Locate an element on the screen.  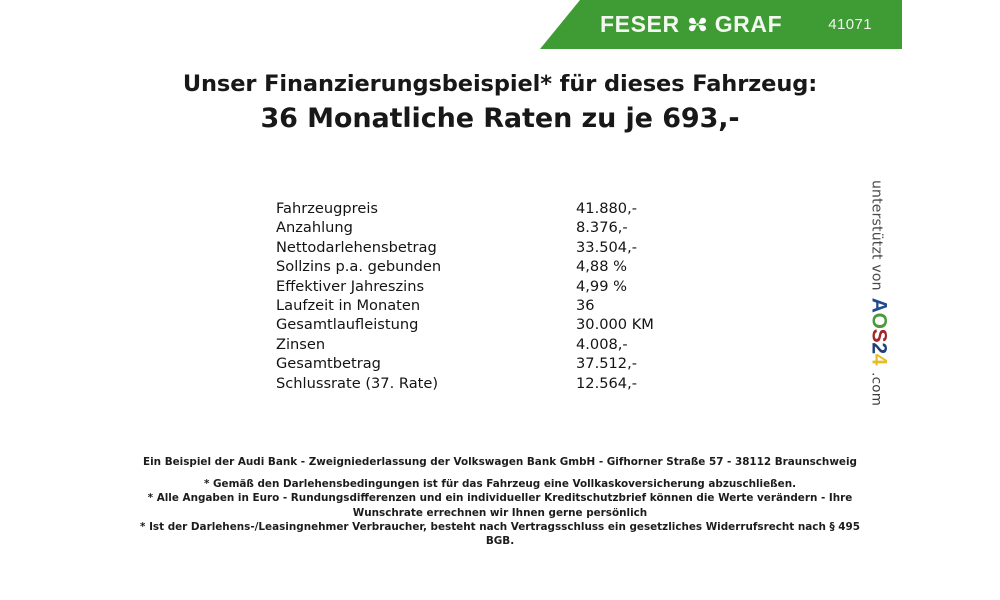
row-label: Gesamtlaufleistung is located at coordinates (347, 325).